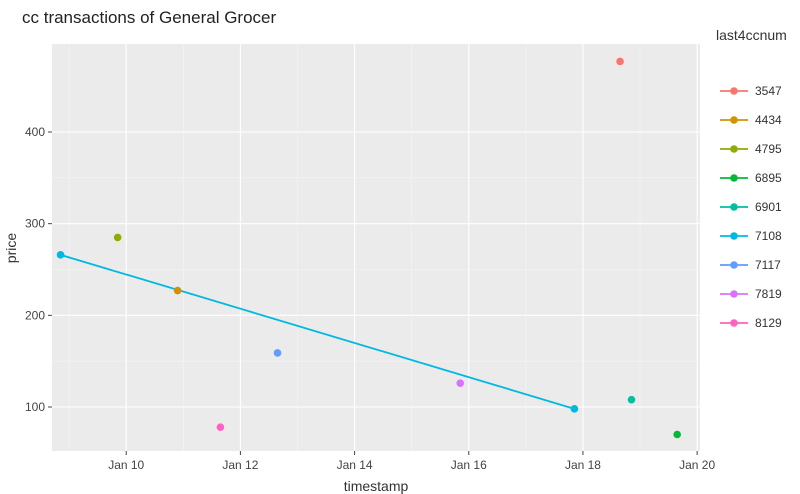  I want to click on y-tick-label: 200, so click(35, 315).